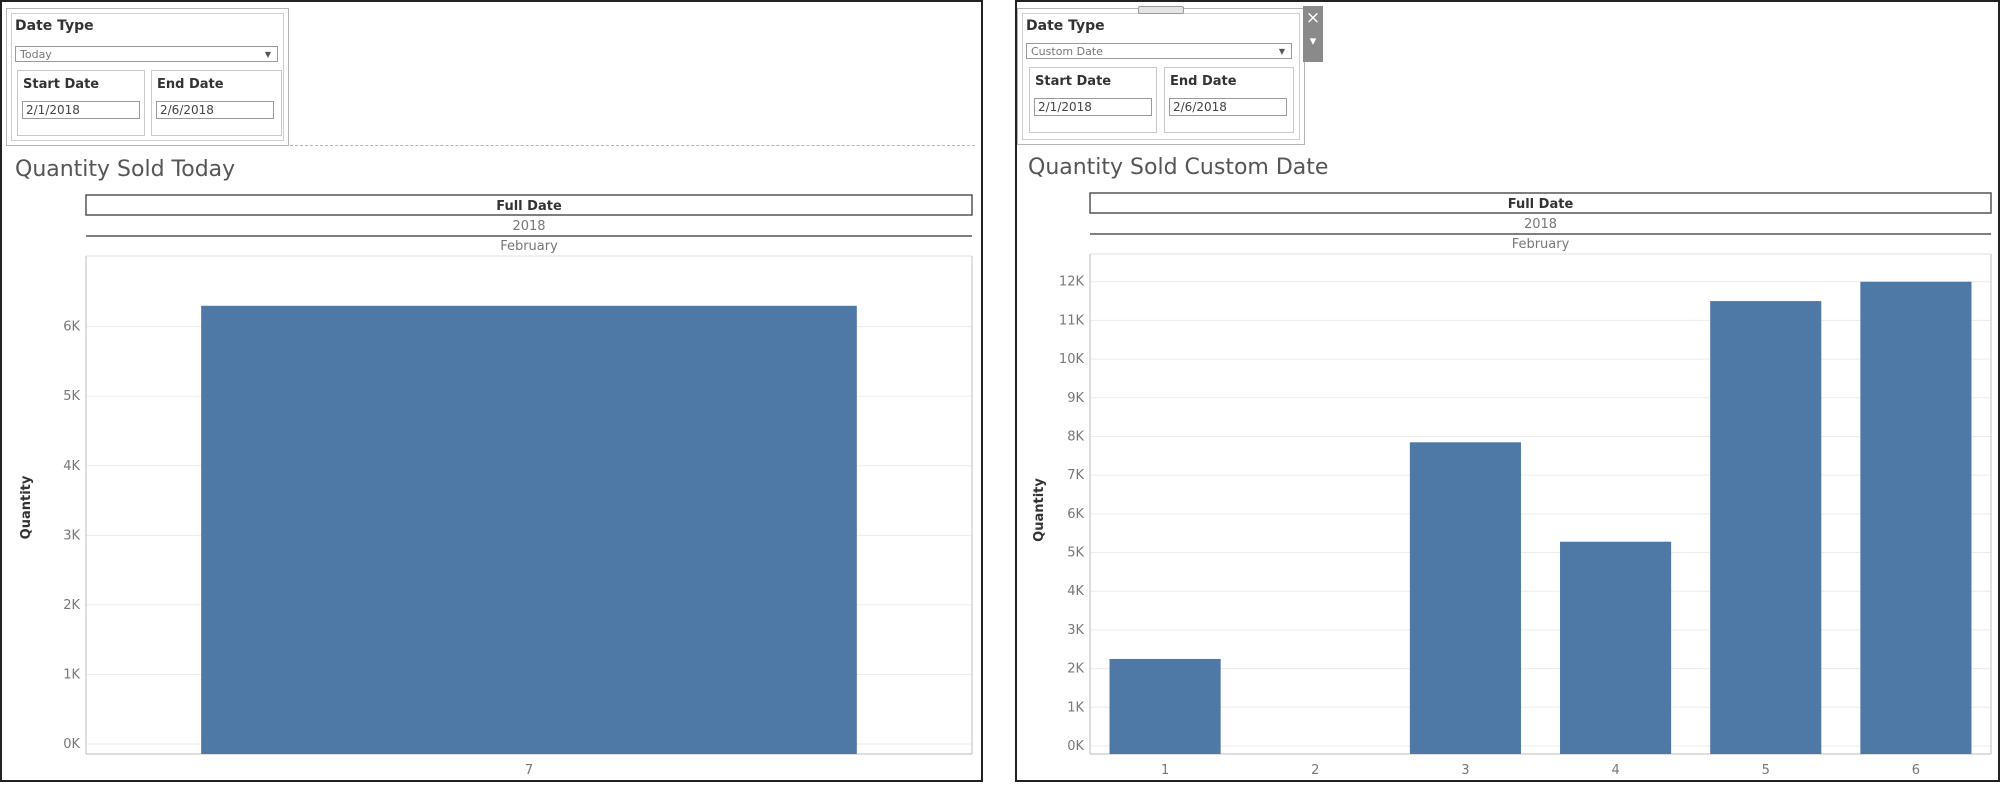 The image size is (2000, 785). Describe the element at coordinates (1075, 436) in the screenshot. I see `y-tick-label: 8K` at that location.